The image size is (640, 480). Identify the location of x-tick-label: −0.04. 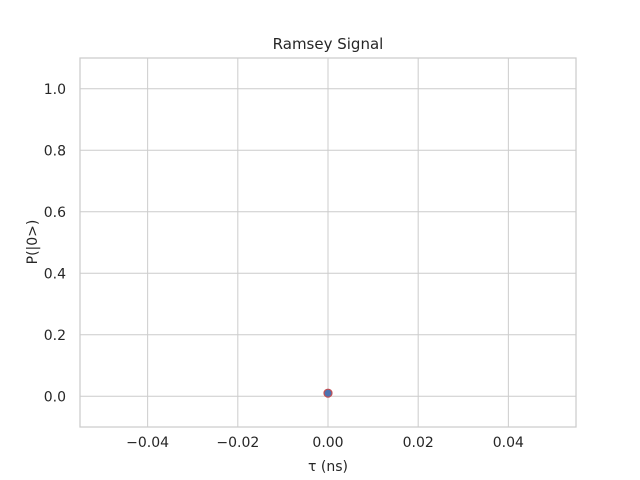
(147, 443).